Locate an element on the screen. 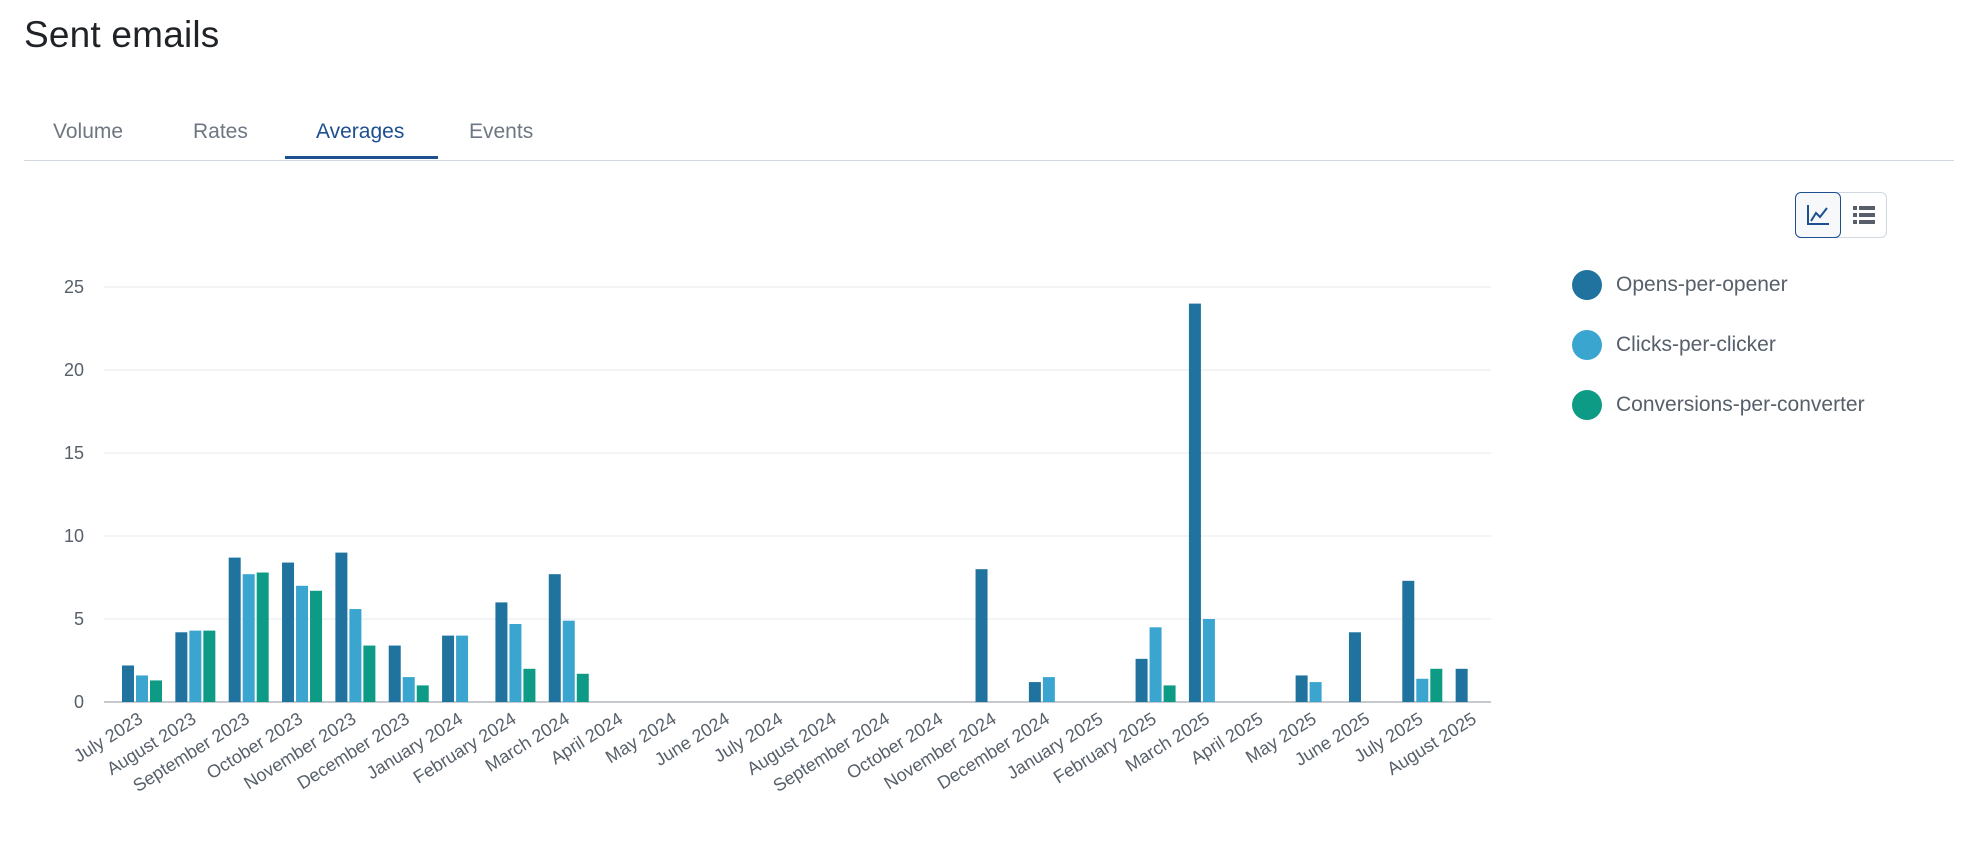 The image size is (1978, 868). y-tick-label: 25 is located at coordinates (74, 287).